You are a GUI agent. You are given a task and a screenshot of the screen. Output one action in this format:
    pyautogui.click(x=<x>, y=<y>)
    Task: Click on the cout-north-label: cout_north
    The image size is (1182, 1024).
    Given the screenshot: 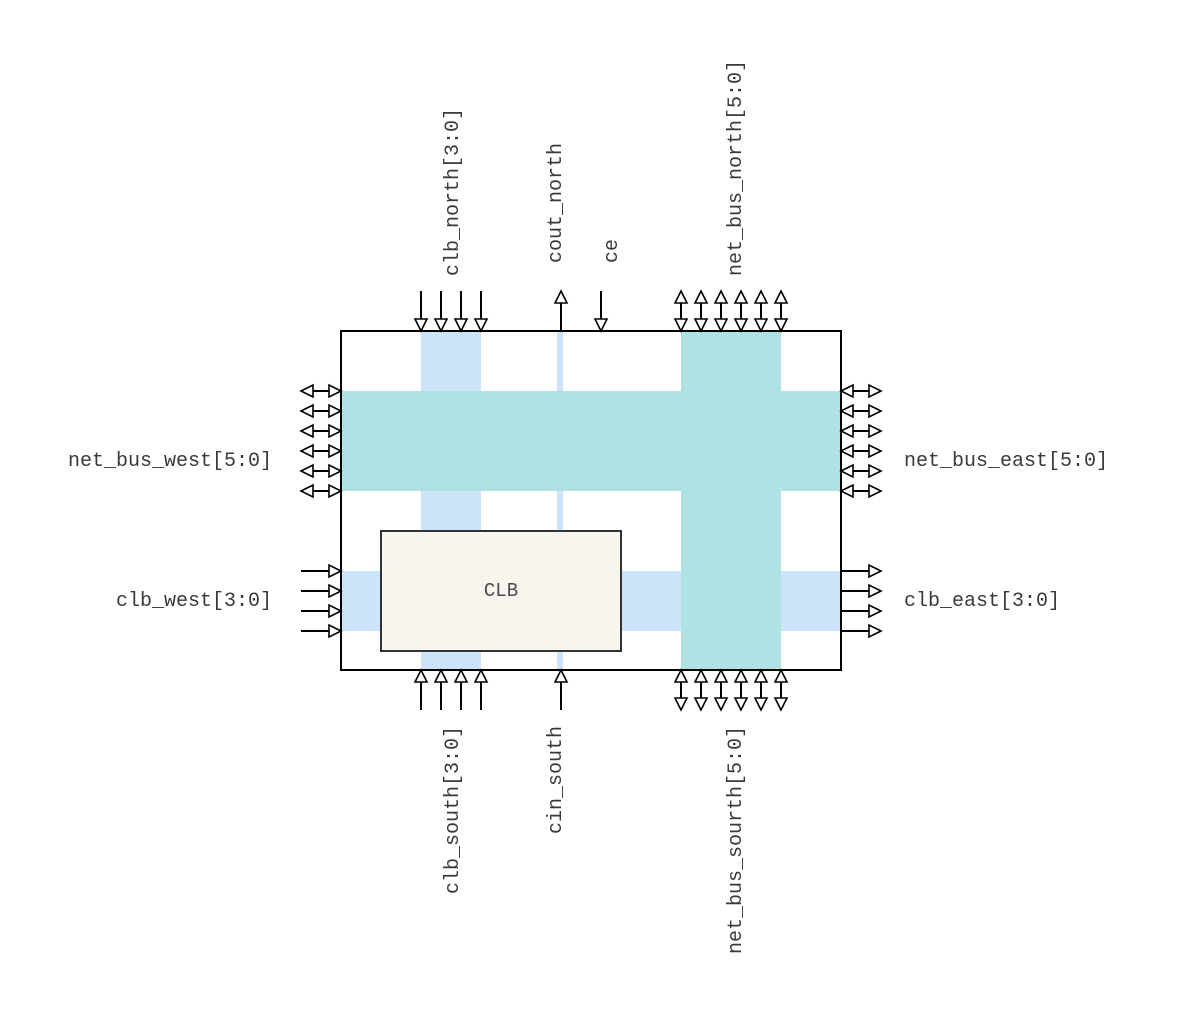 What is the action you would take?
    pyautogui.click(x=556, y=203)
    